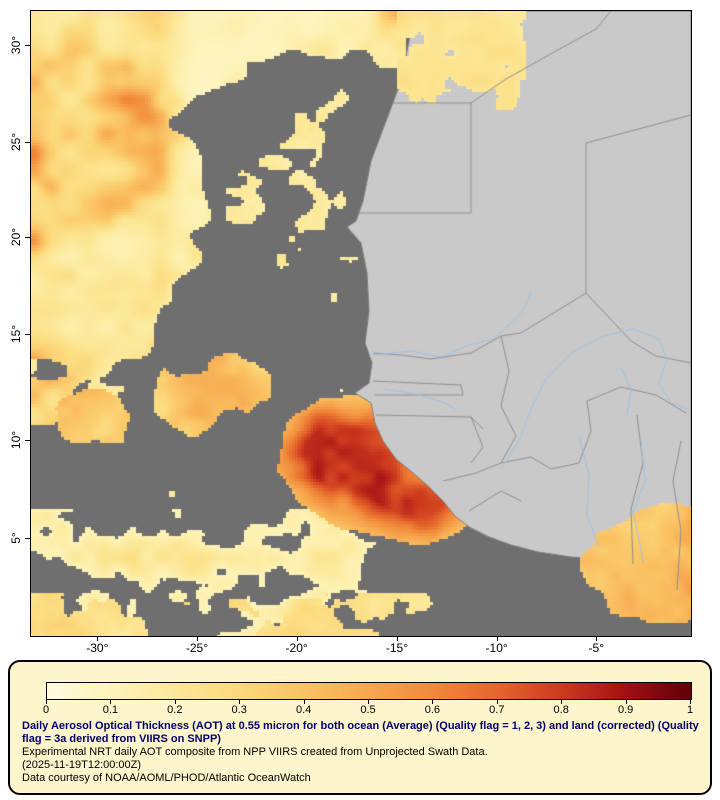 Image resolution: width=720 pixels, height=800 pixels. What do you see at coordinates (16, 333) in the screenshot?
I see `y-axis-label: 15°` at bounding box center [16, 333].